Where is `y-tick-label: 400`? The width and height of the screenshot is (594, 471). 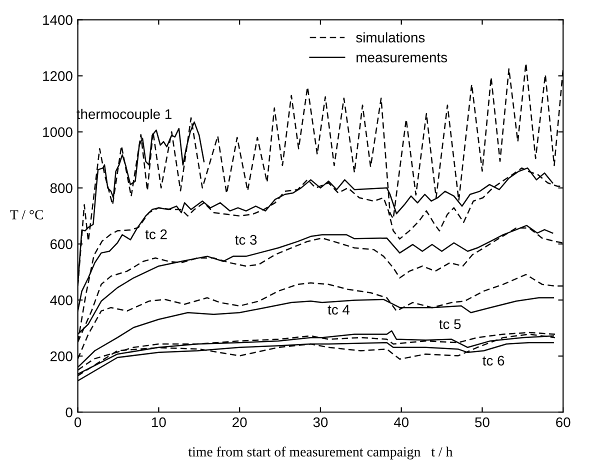
y-tick-label: 400 is located at coordinates (61, 300).